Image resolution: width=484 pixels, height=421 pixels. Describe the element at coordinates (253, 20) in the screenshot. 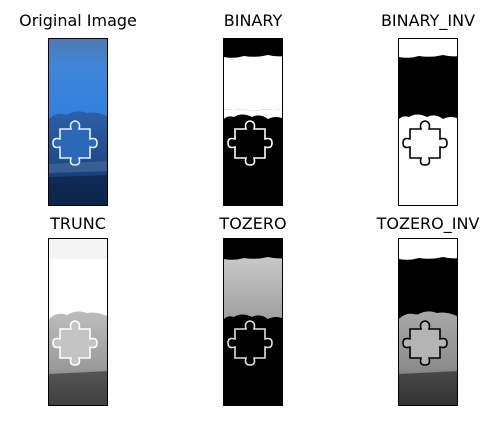

I see `panel-title-binary: BINARY` at that location.